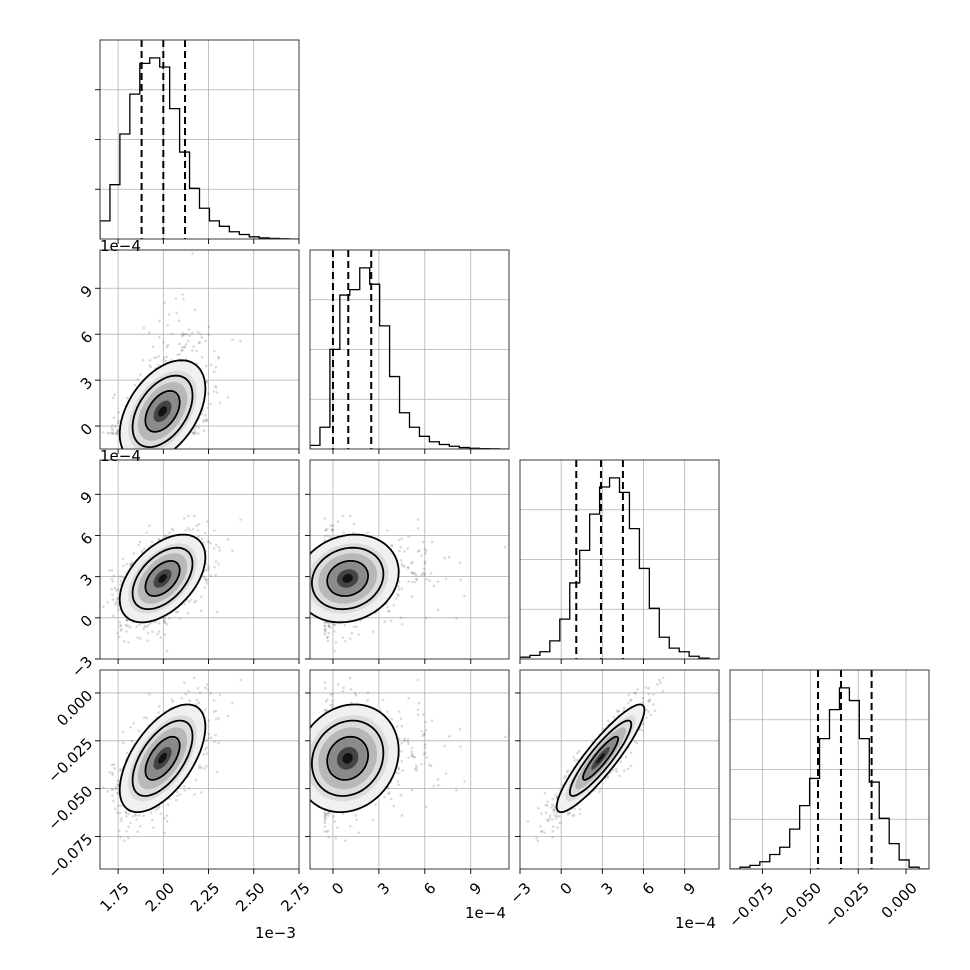 The height and width of the screenshot is (970, 970). I want to click on y-tick-label: −0.050, so click(70, 808).